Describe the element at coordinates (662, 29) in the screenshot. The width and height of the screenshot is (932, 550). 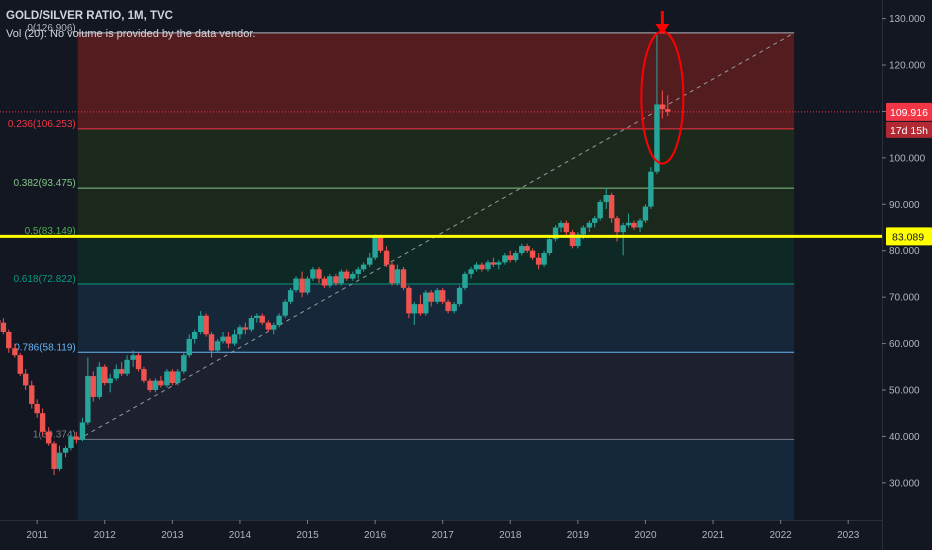
I see `arrow-down-icon` at that location.